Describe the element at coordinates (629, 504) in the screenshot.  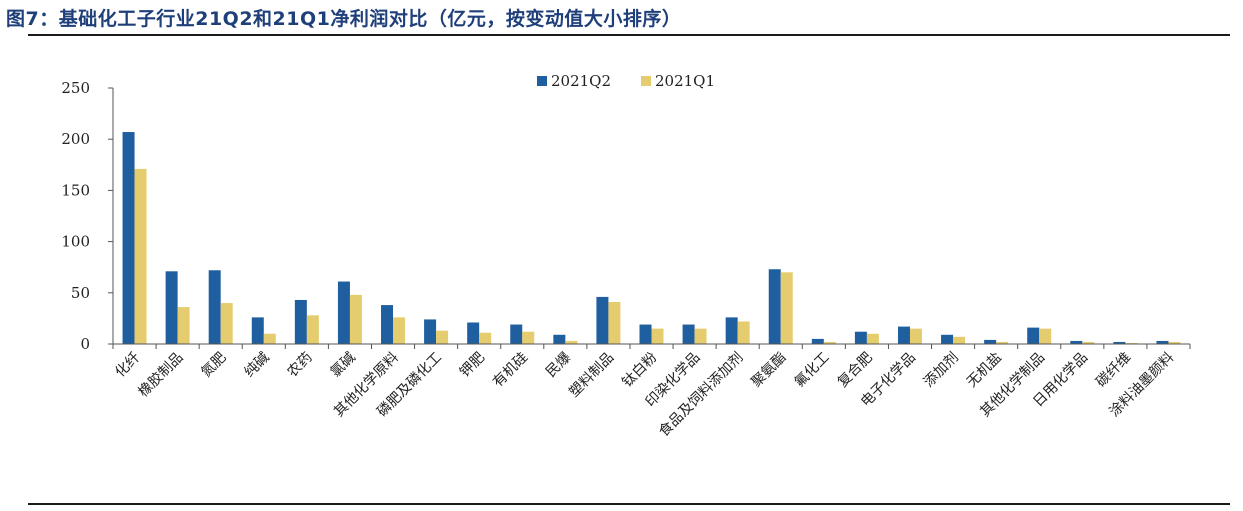
I see `bottom-rule` at that location.